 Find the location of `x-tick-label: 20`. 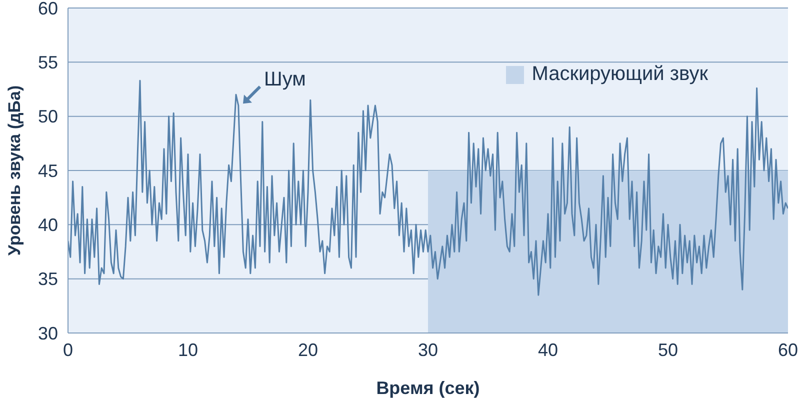

x-tick-label: 20 is located at coordinates (308, 350).